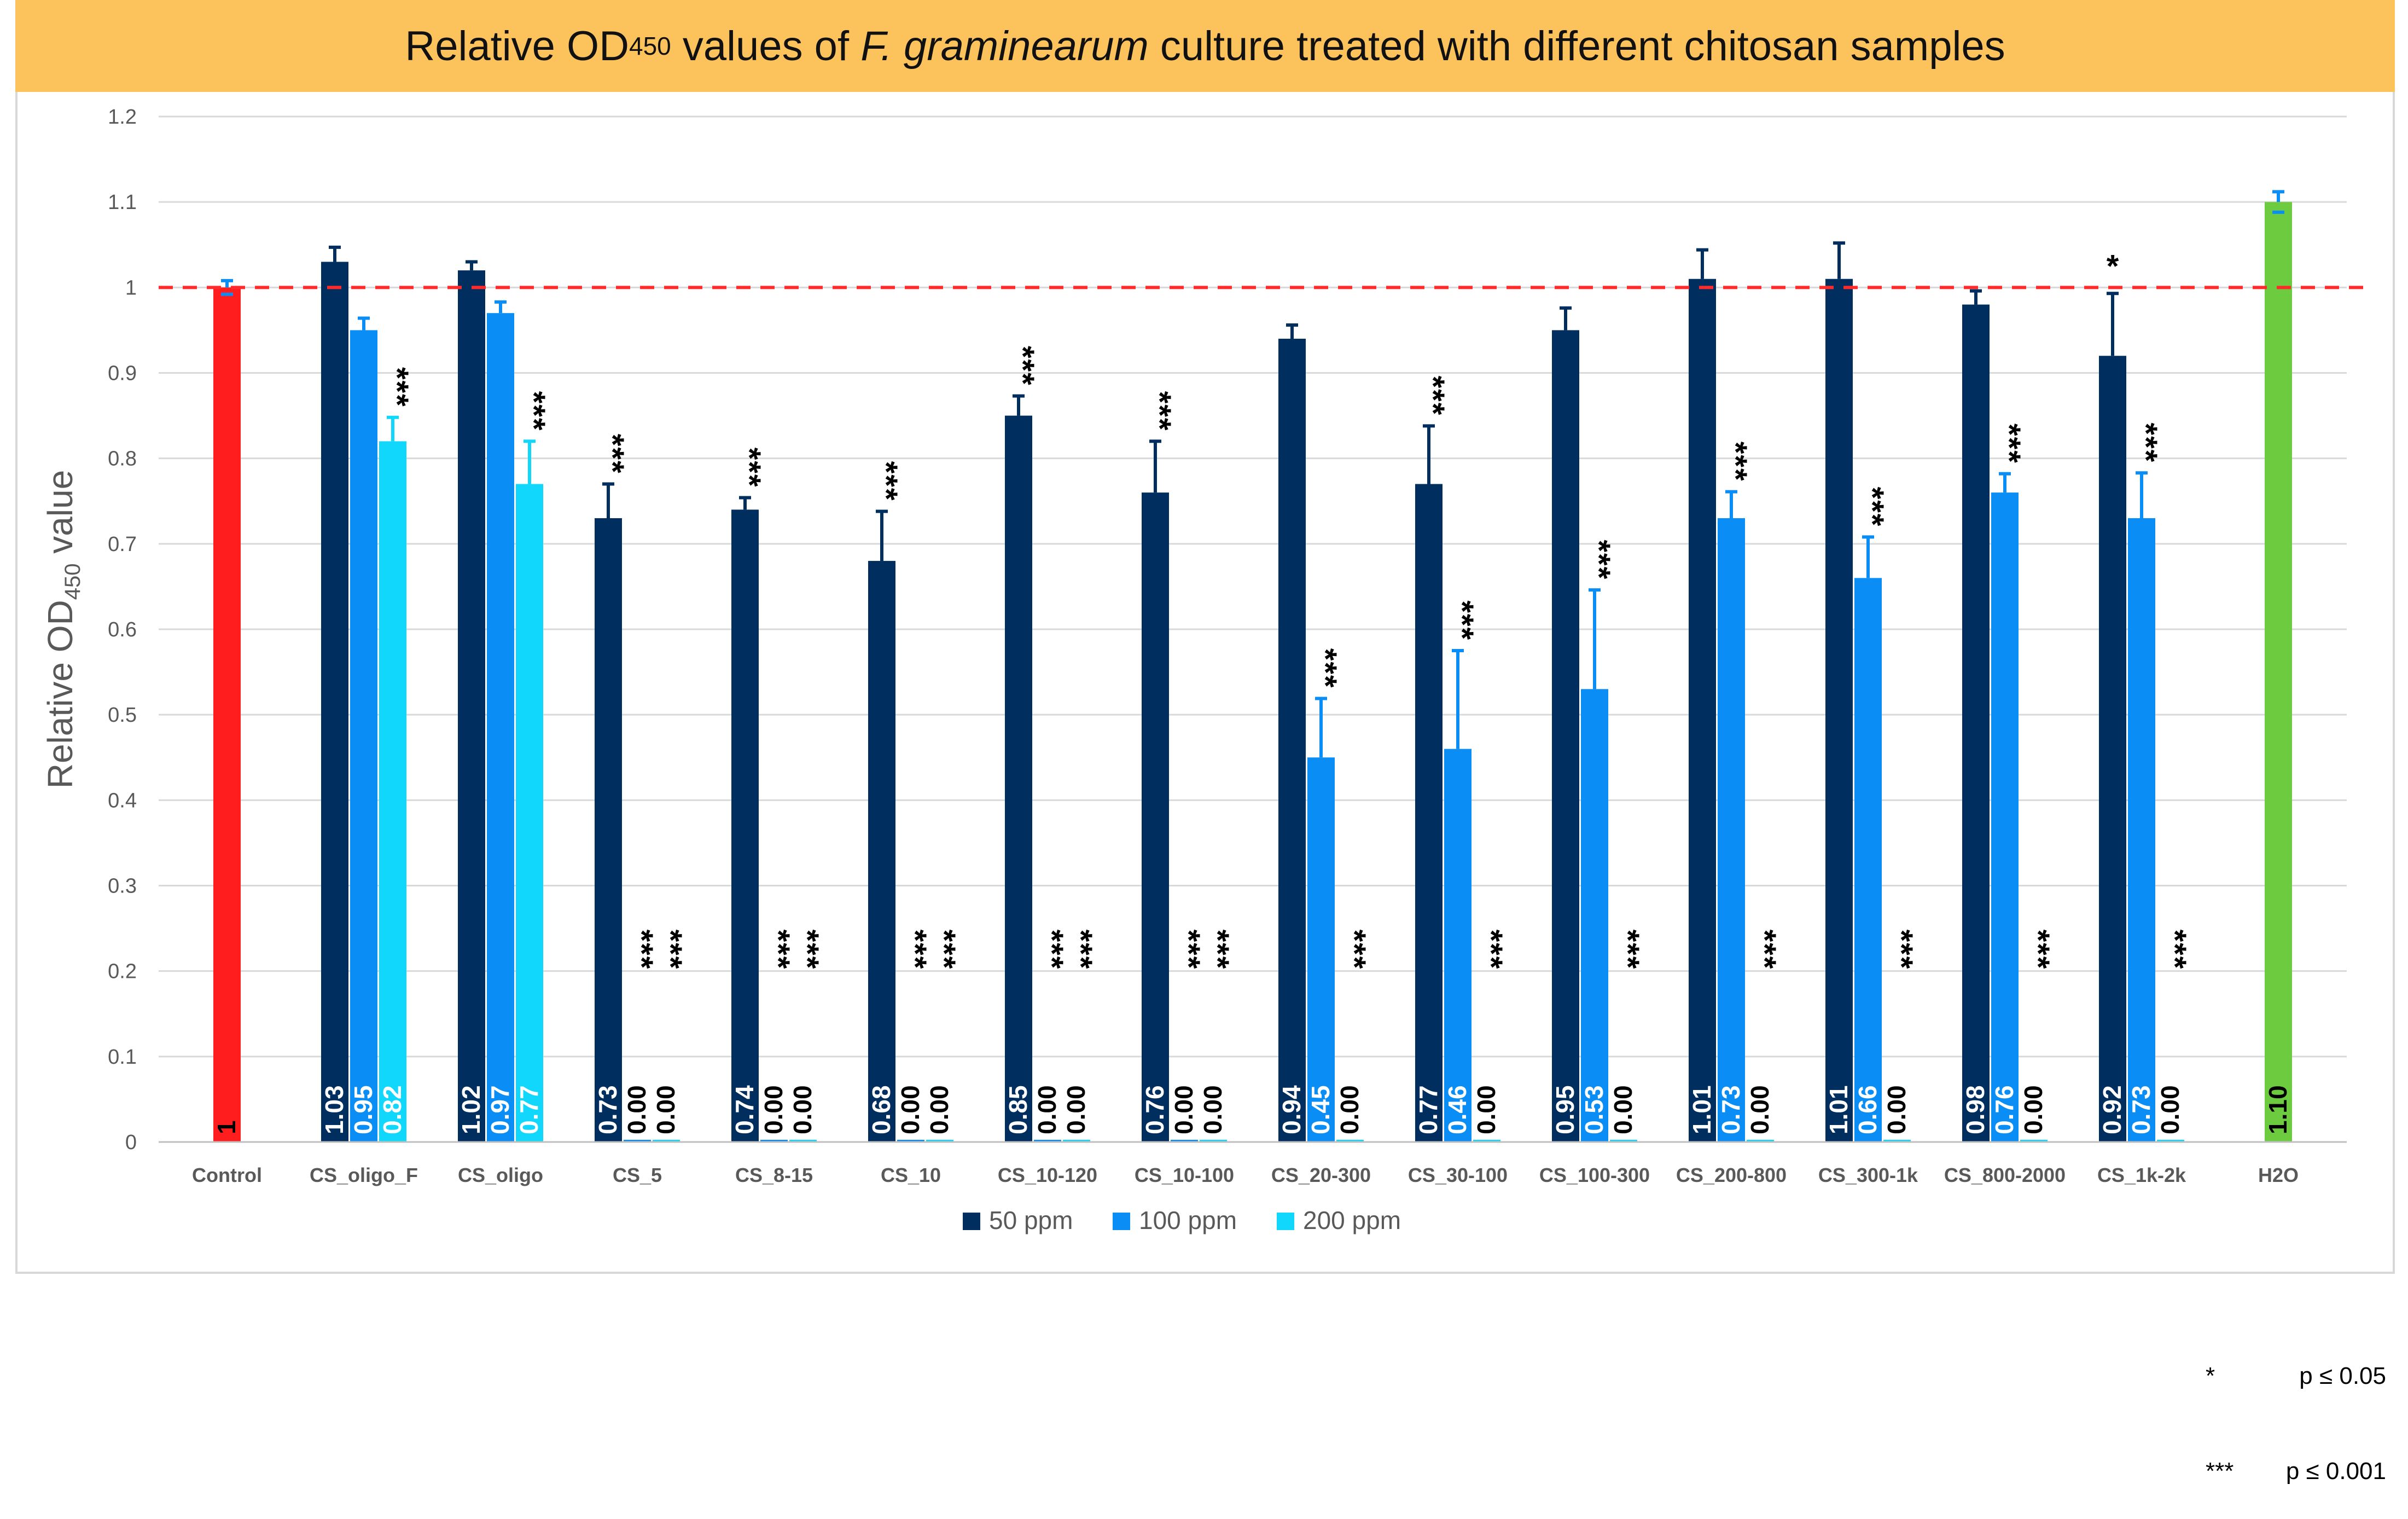 The height and width of the screenshot is (1519, 2408). I want to click on data-label: 0.98, so click(1975, 1109).